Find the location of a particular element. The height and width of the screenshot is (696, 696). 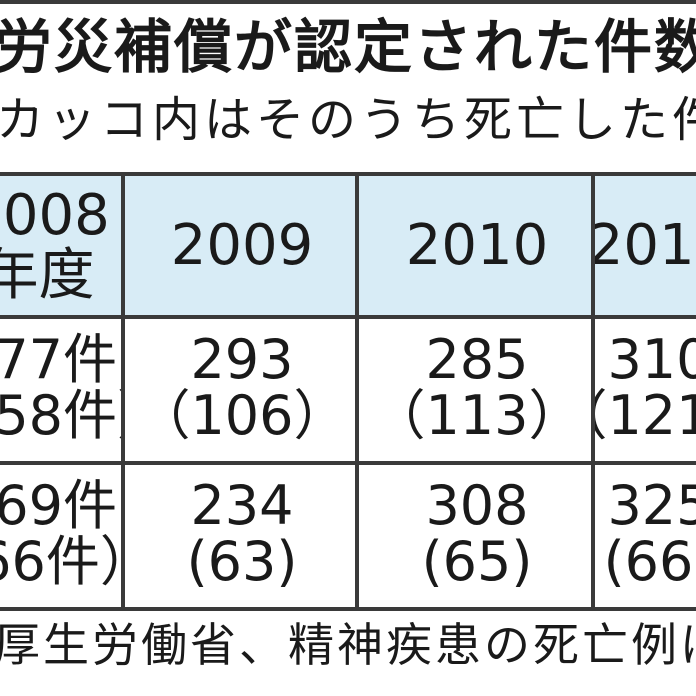

header-year: 2010 is located at coordinates (477, 245).